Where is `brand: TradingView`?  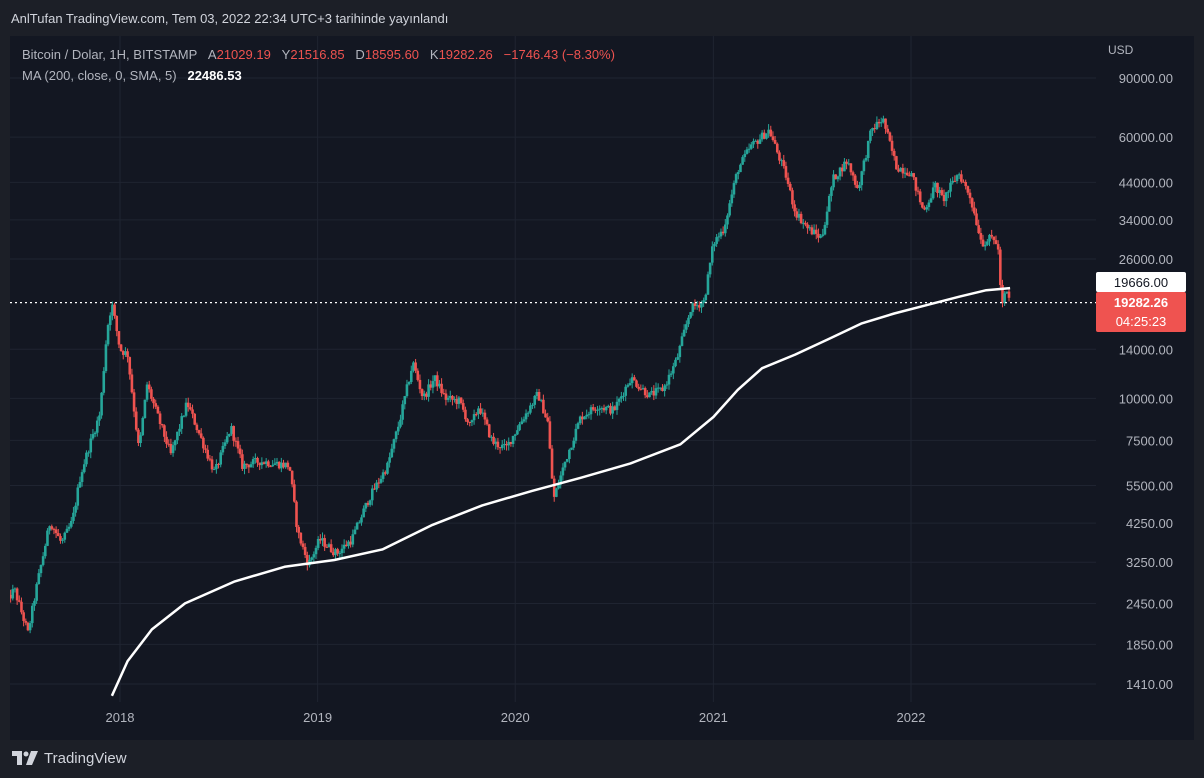
brand: TradingView is located at coordinates (69, 758).